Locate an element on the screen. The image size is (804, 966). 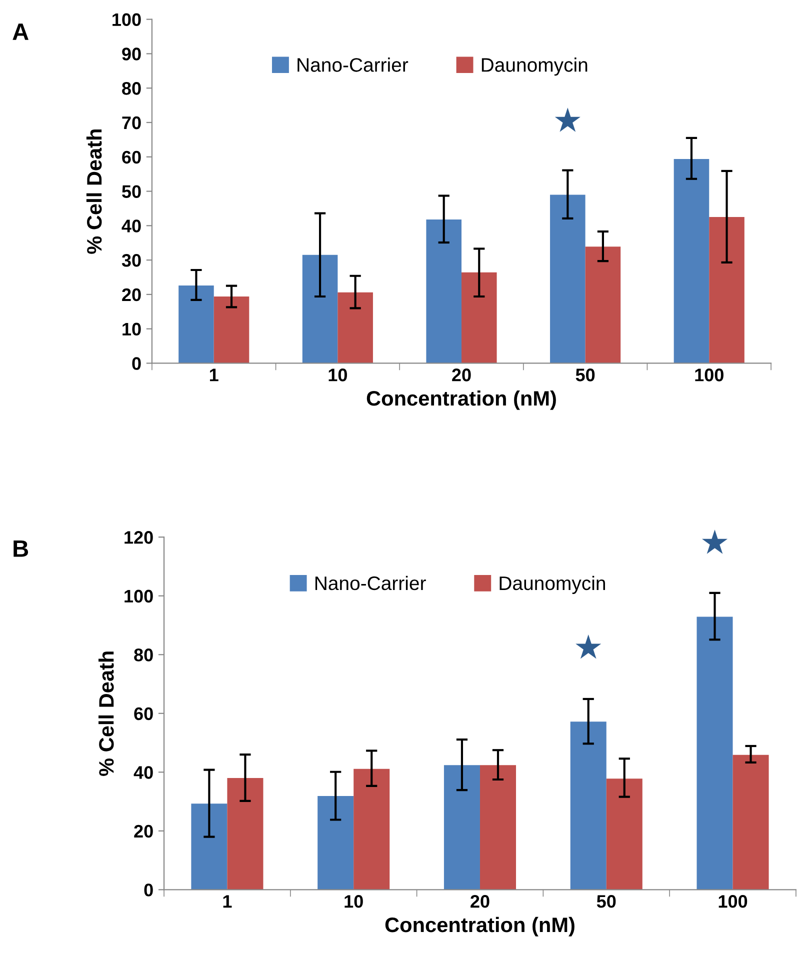
y-tick-label: 90 is located at coordinates (131, 54).